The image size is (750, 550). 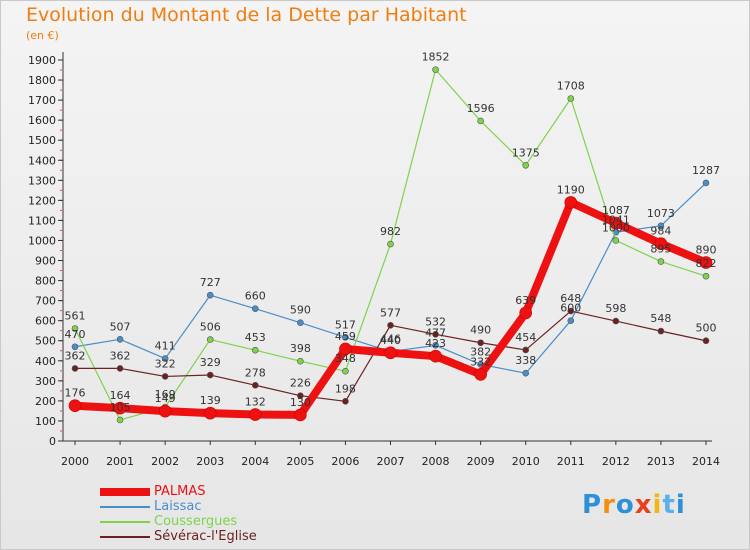 What do you see at coordinates (42, 120) in the screenshot?
I see `y-tick-label: 1600` at bounding box center [42, 120].